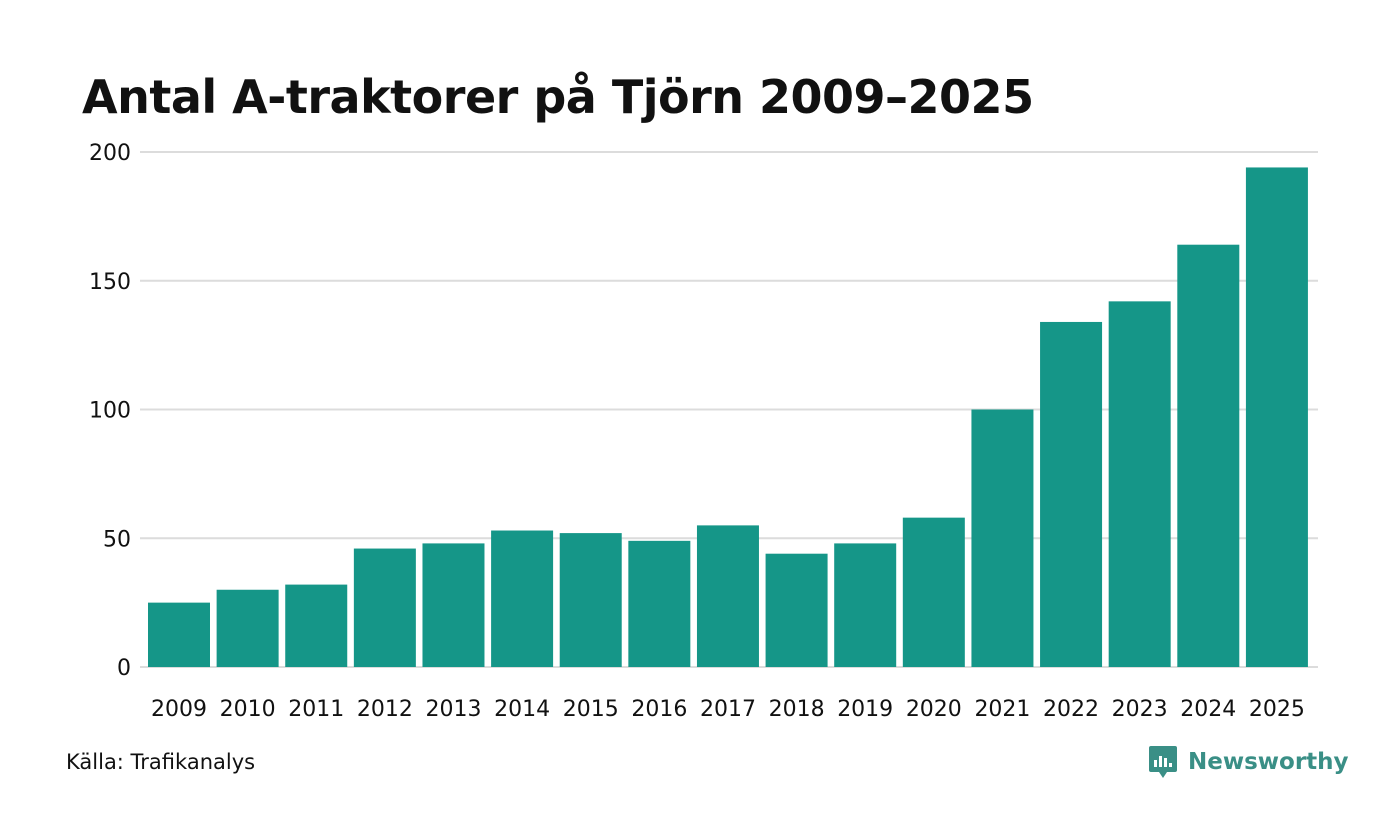 The image size is (1400, 840). I want to click on newsworthy-logo-icon, so click(1163, 762).